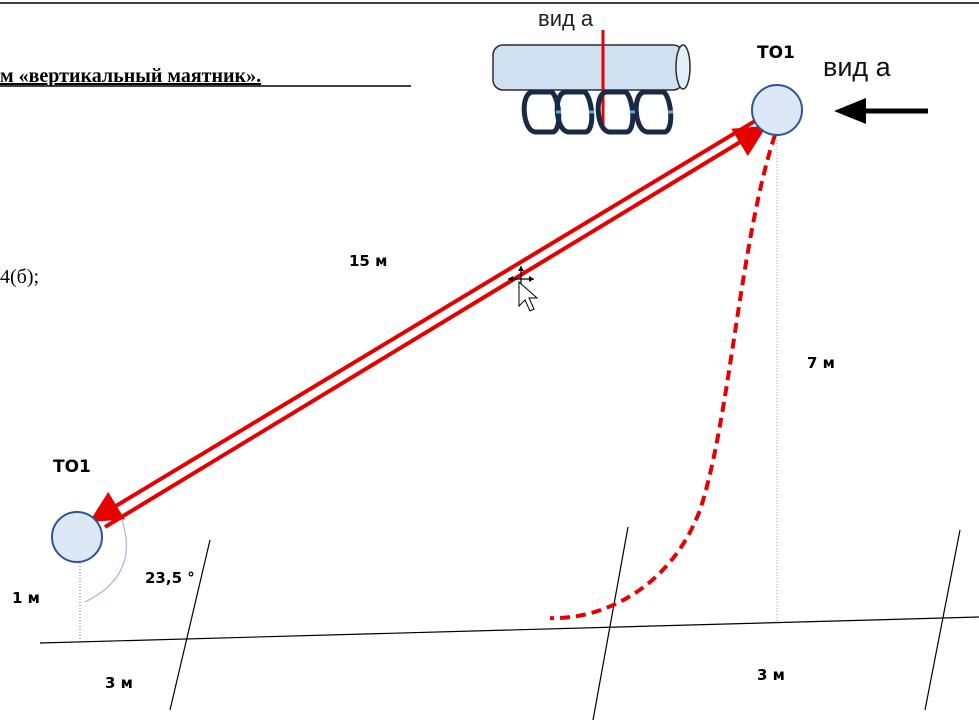 This screenshot has height=725, width=979. Describe the element at coordinates (610, 623) in the screenshot. I see `hatch-line-mid` at that location.